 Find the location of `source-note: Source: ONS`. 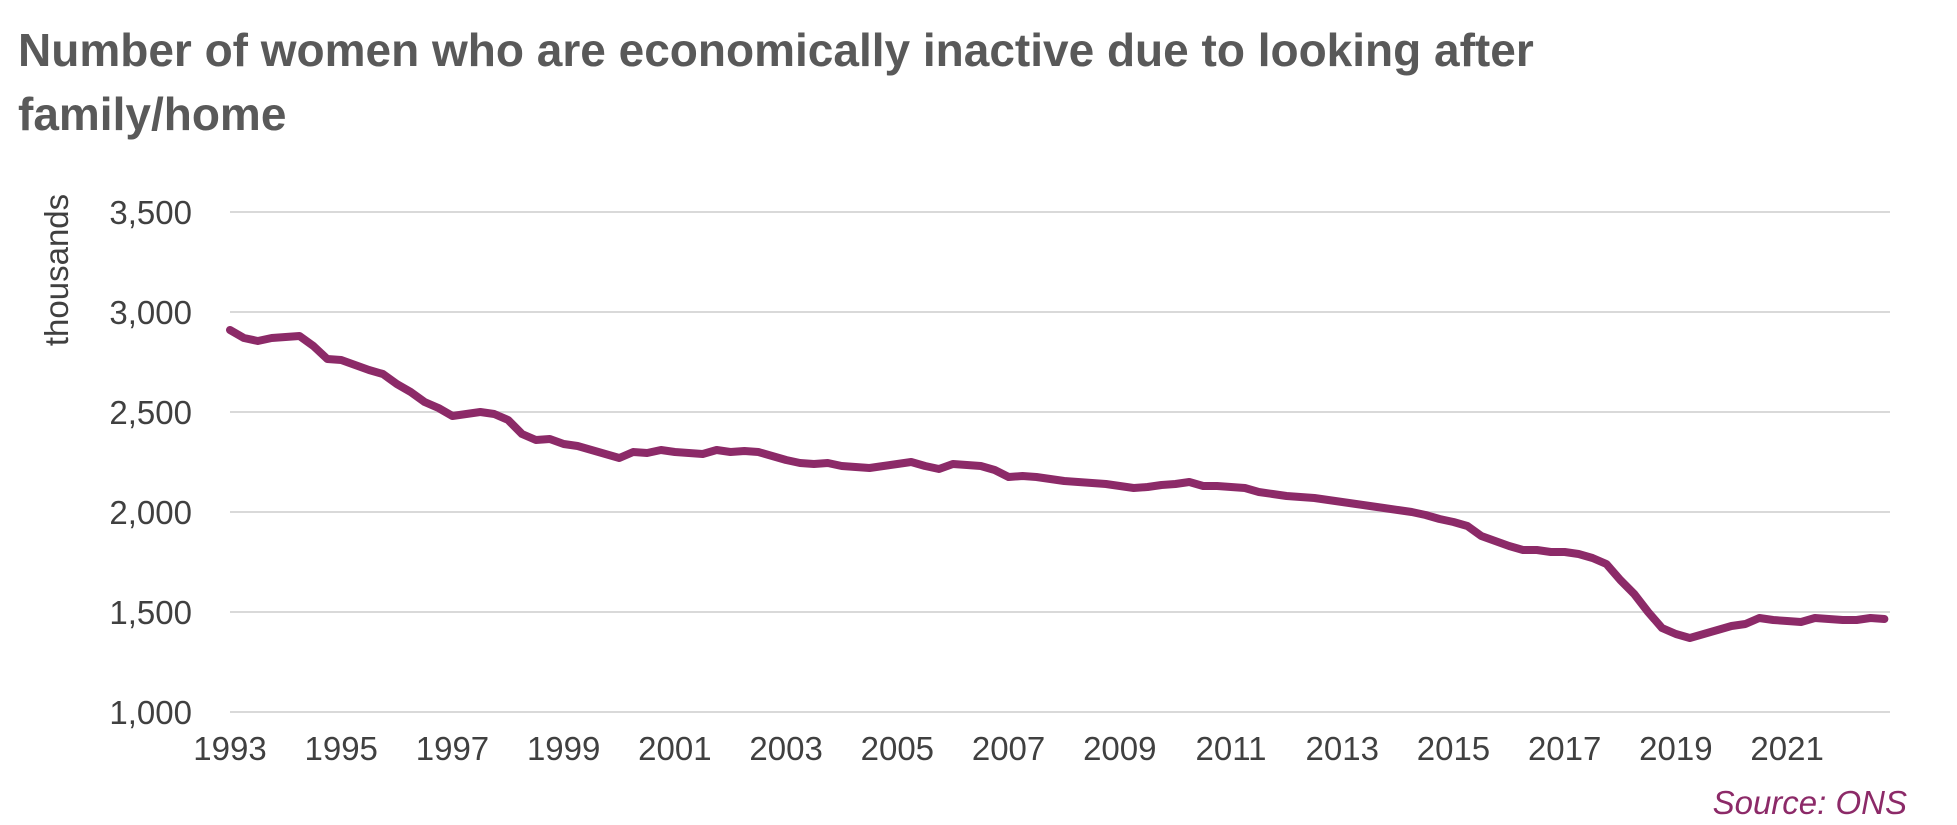

source-note: Source: ONS is located at coordinates (1809, 802).